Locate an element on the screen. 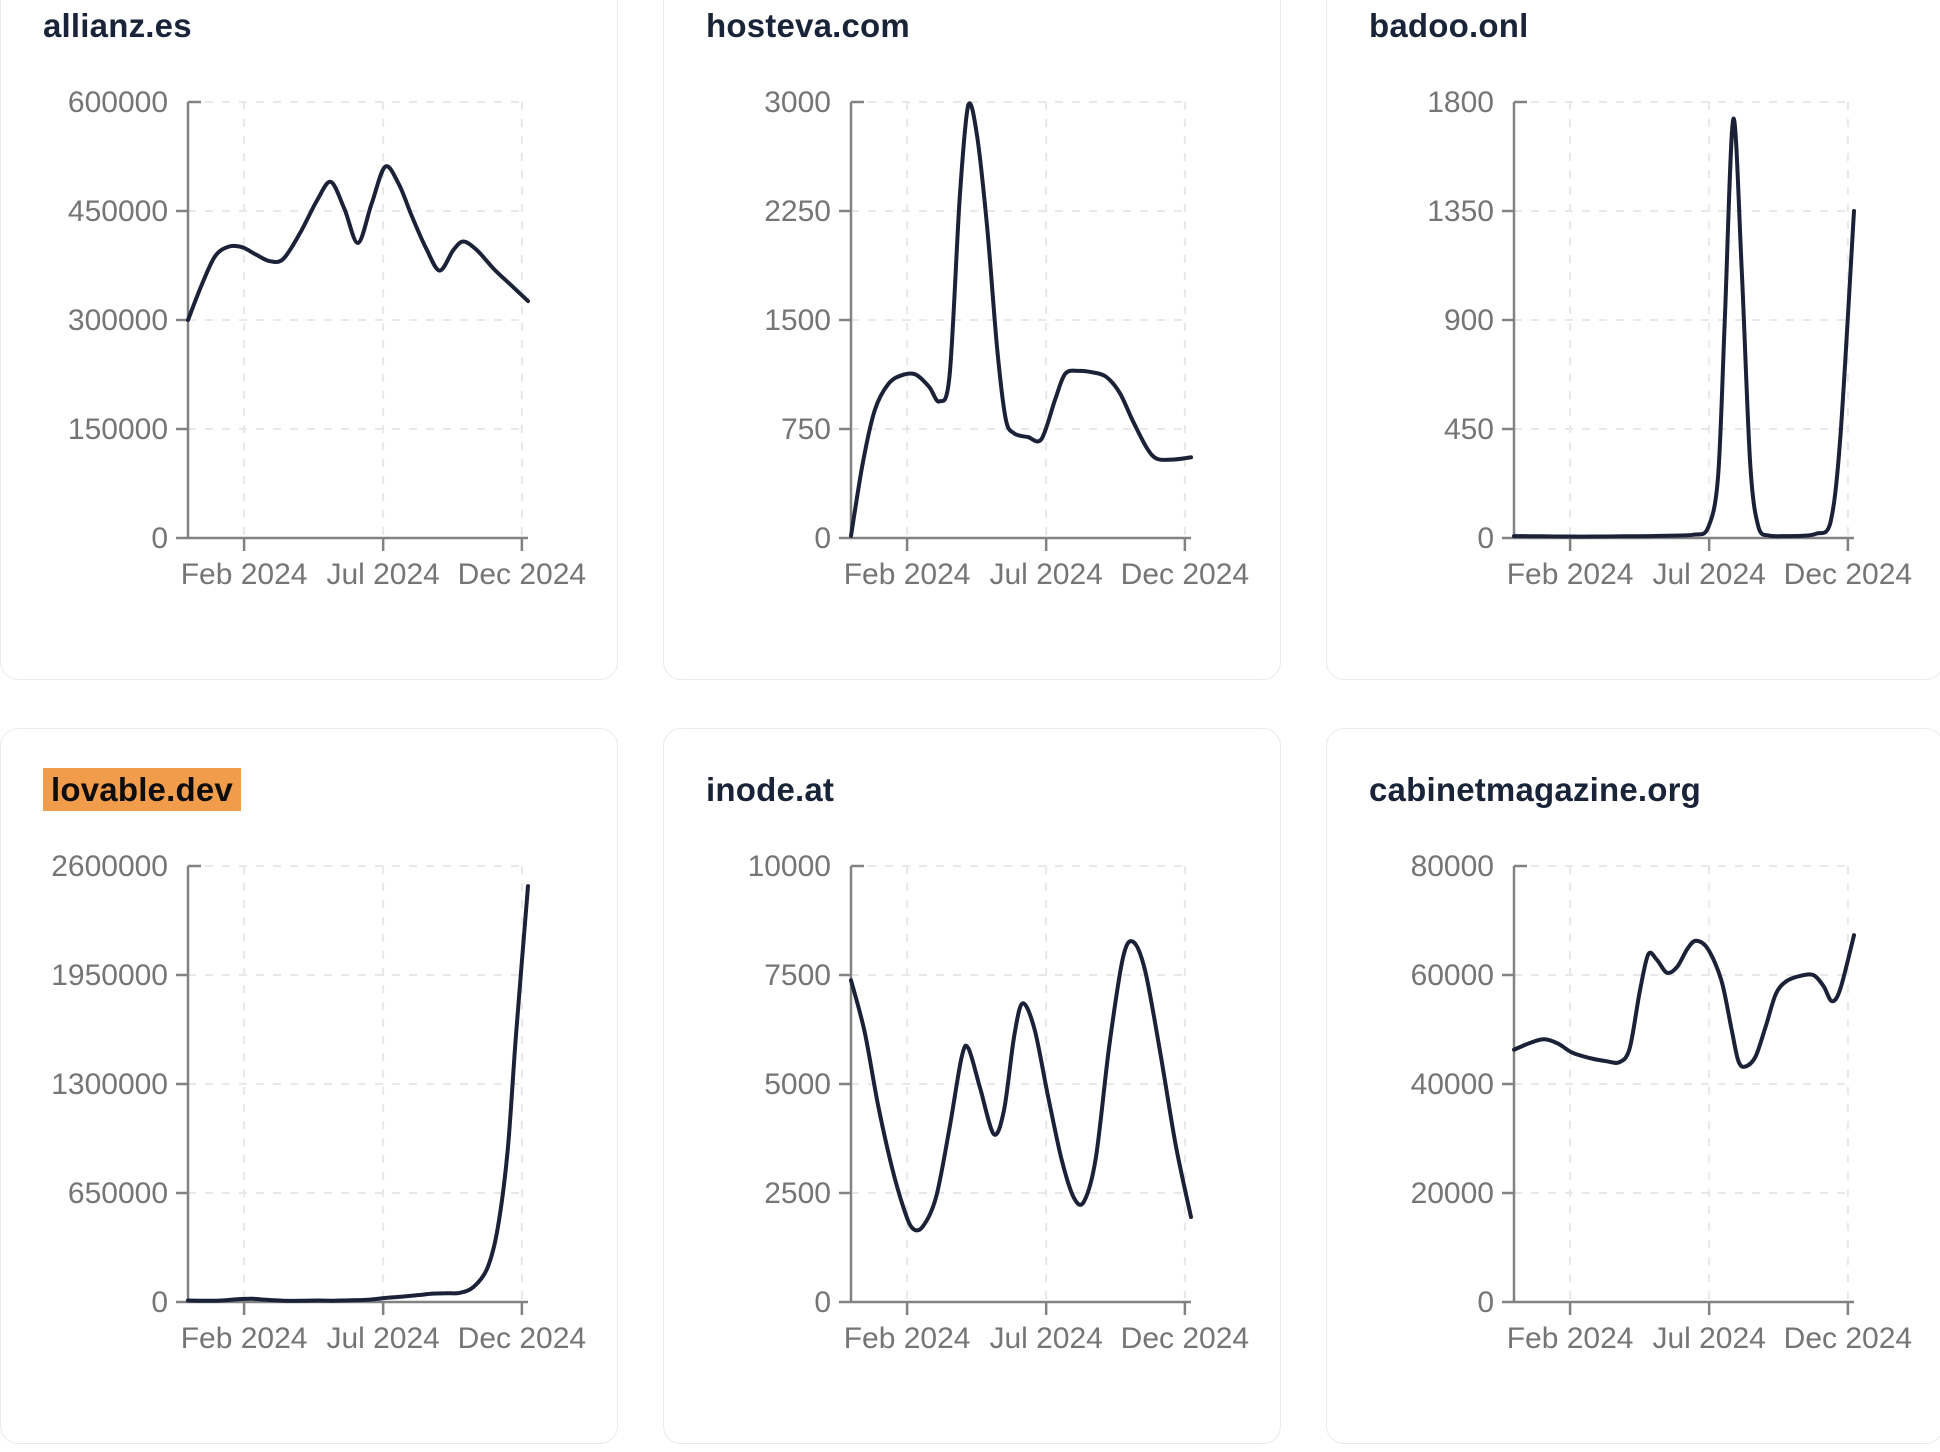 The image size is (1940, 1452). domain-title: cabinetmagazine.org is located at coordinates (1654, 789).